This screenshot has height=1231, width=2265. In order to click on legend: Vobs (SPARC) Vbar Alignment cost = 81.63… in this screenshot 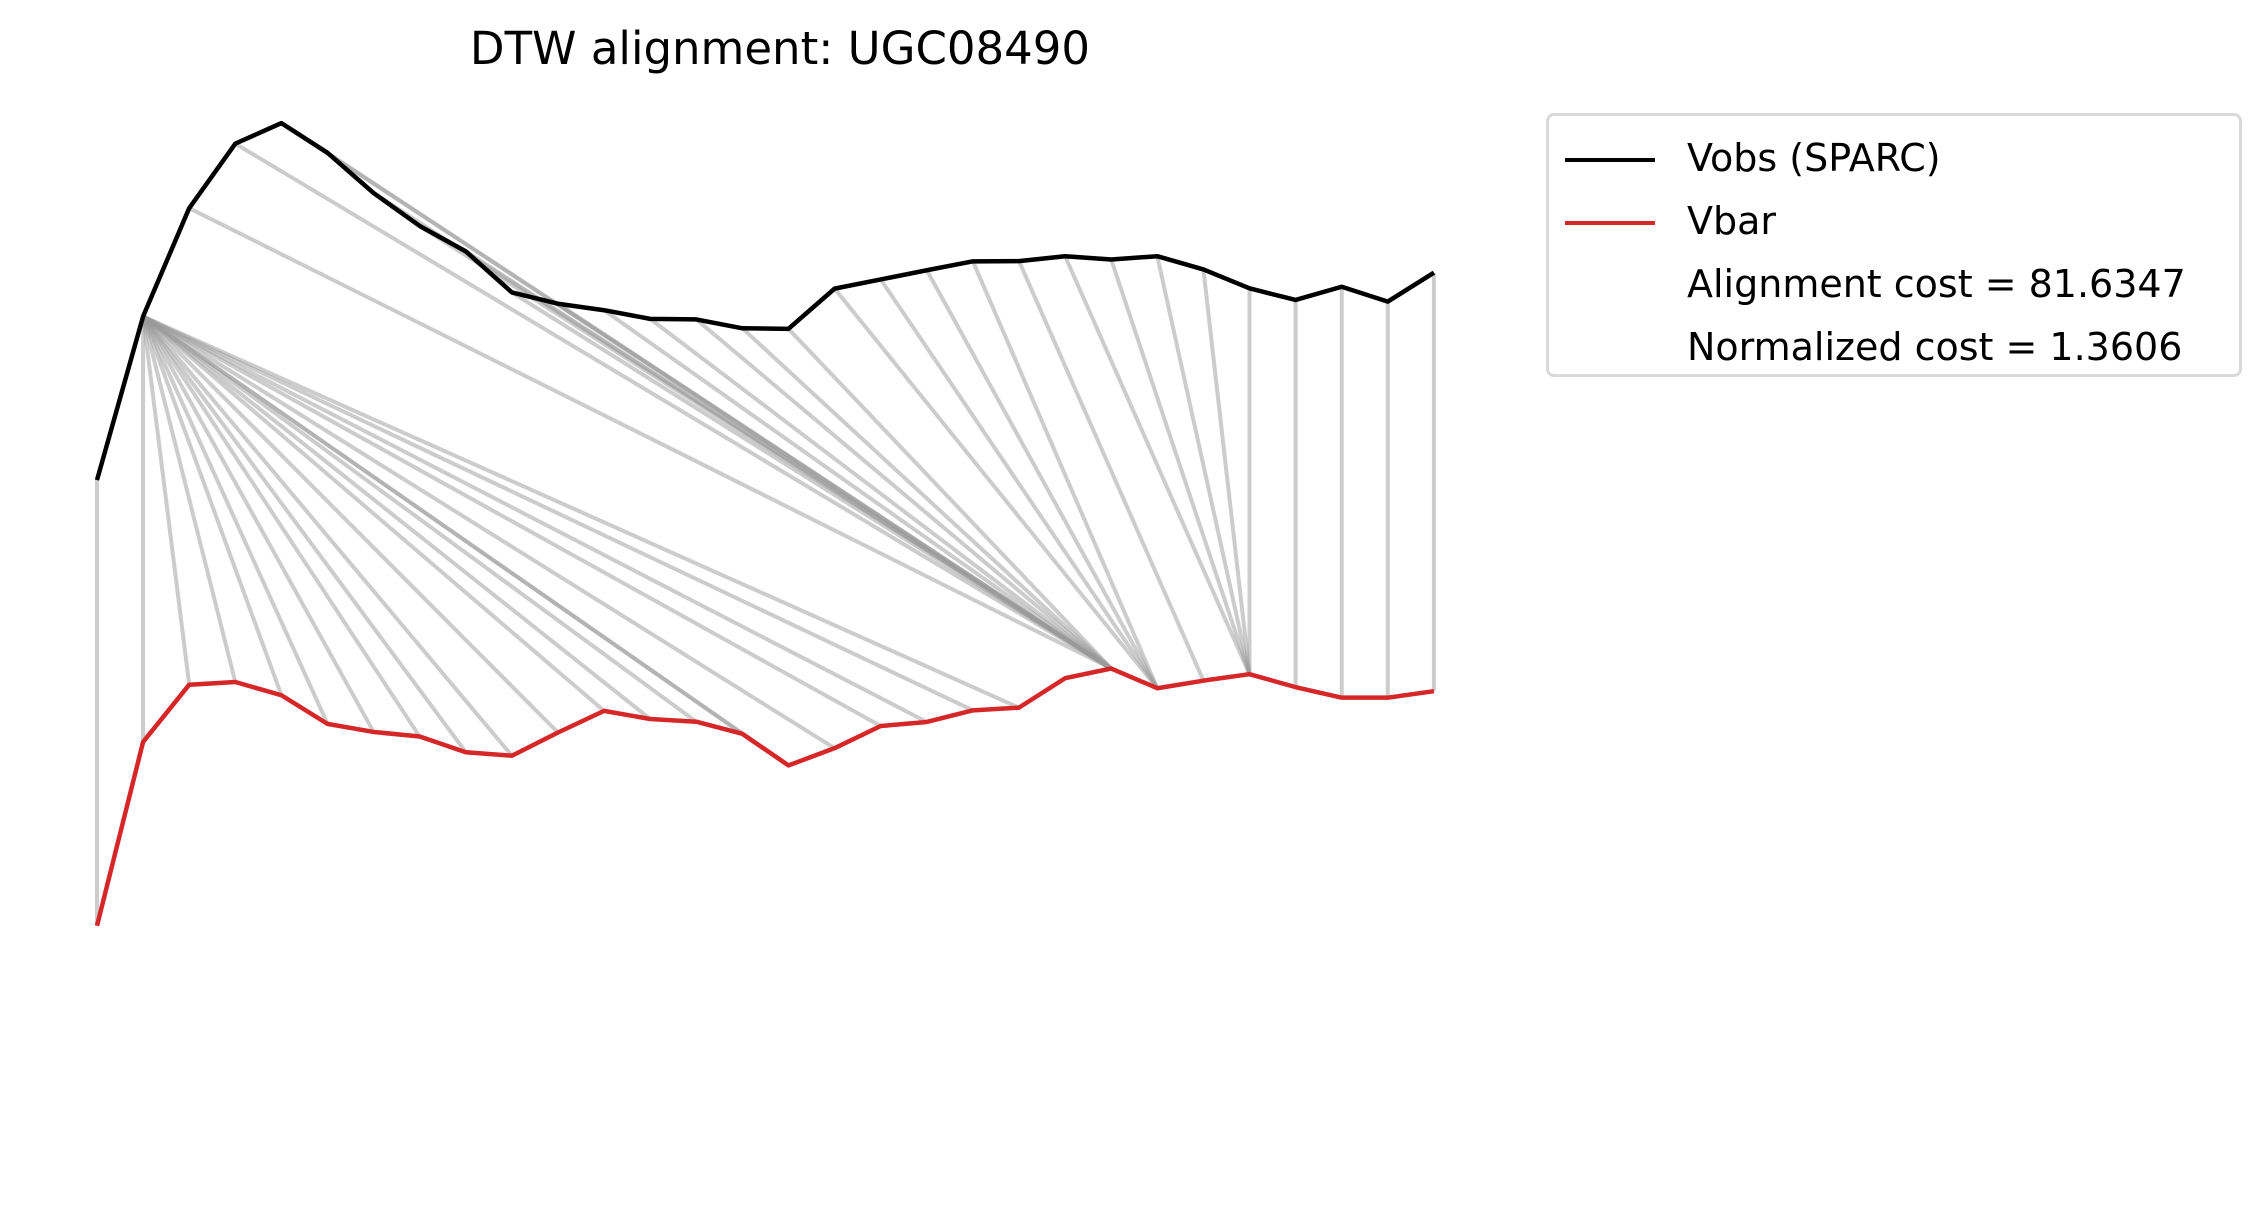, I will do `click(1894, 245)`.